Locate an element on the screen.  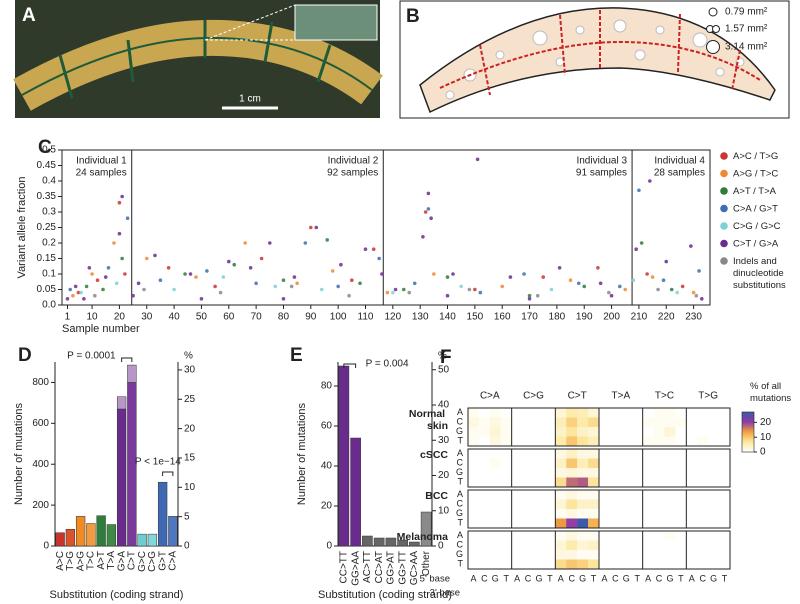
y-tick-label: 400 is located at coordinates (40, 464).